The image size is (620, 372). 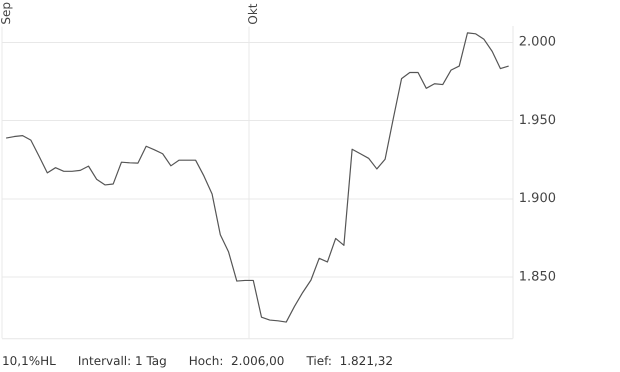 I want to click on text: Tief: 1.821,32, so click(x=350, y=361).